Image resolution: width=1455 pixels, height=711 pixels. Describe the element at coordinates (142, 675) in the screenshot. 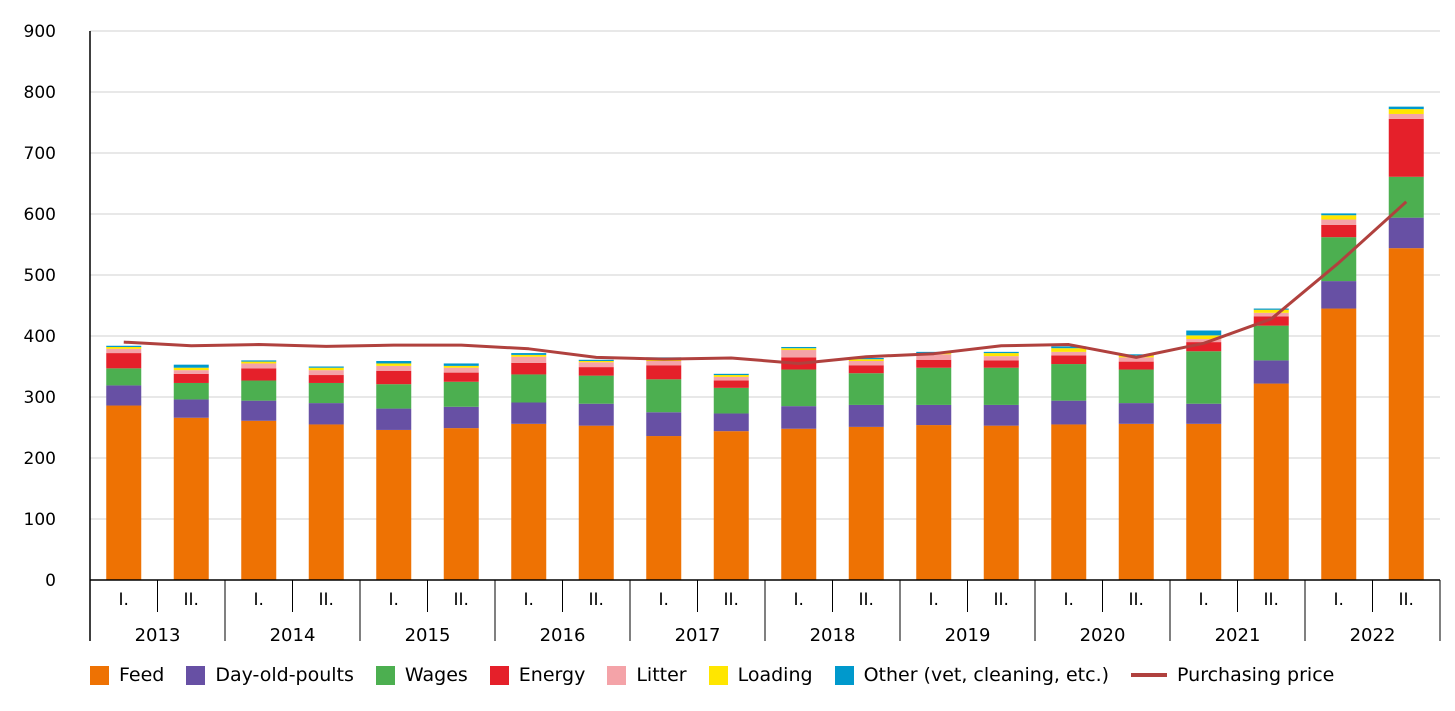

I see `legend-label: Feed` at that location.